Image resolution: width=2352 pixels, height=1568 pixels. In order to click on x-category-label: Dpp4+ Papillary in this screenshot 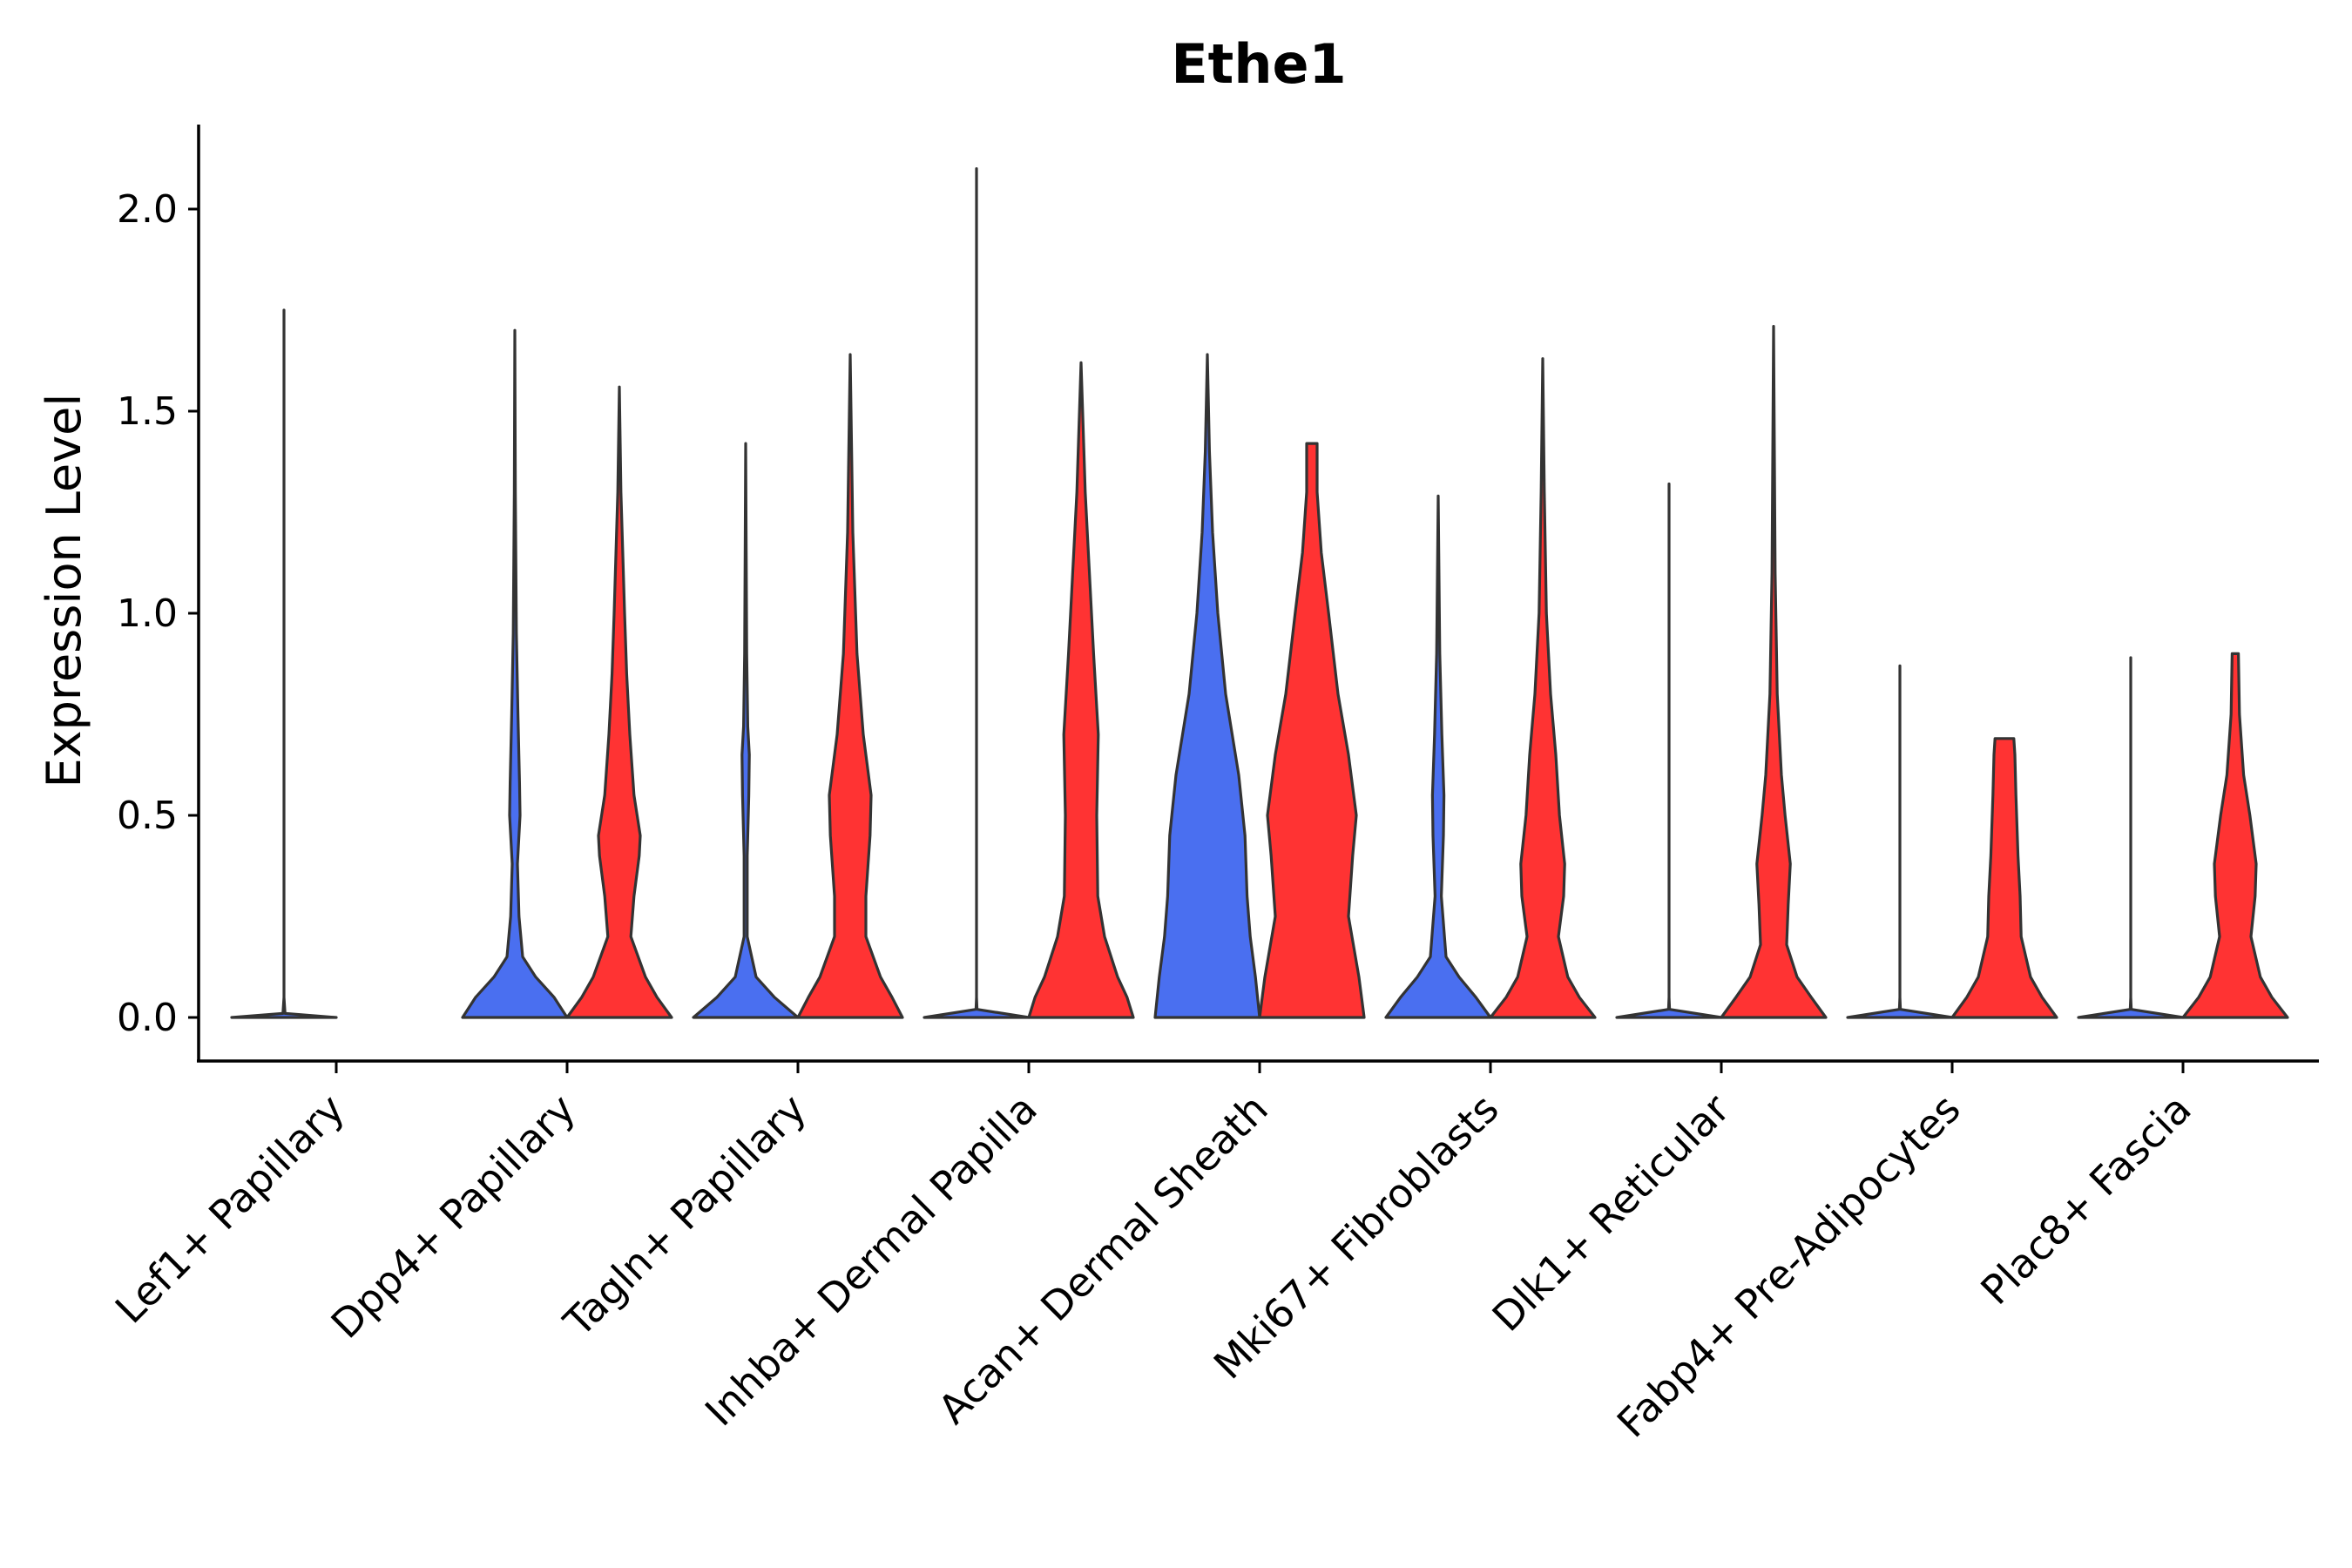, I will do `click(453, 1216)`.